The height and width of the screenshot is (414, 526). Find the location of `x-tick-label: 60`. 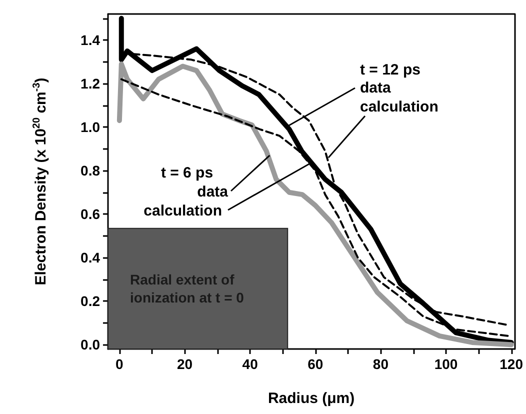

x-tick-label: 60 is located at coordinates (316, 364).